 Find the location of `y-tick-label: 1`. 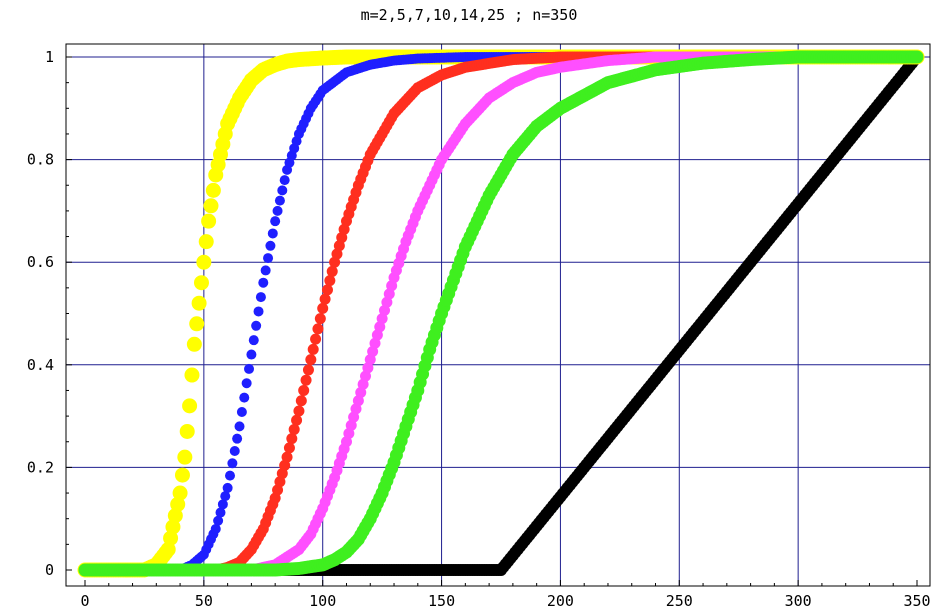

y-tick-label: 1 is located at coordinates (49, 57).